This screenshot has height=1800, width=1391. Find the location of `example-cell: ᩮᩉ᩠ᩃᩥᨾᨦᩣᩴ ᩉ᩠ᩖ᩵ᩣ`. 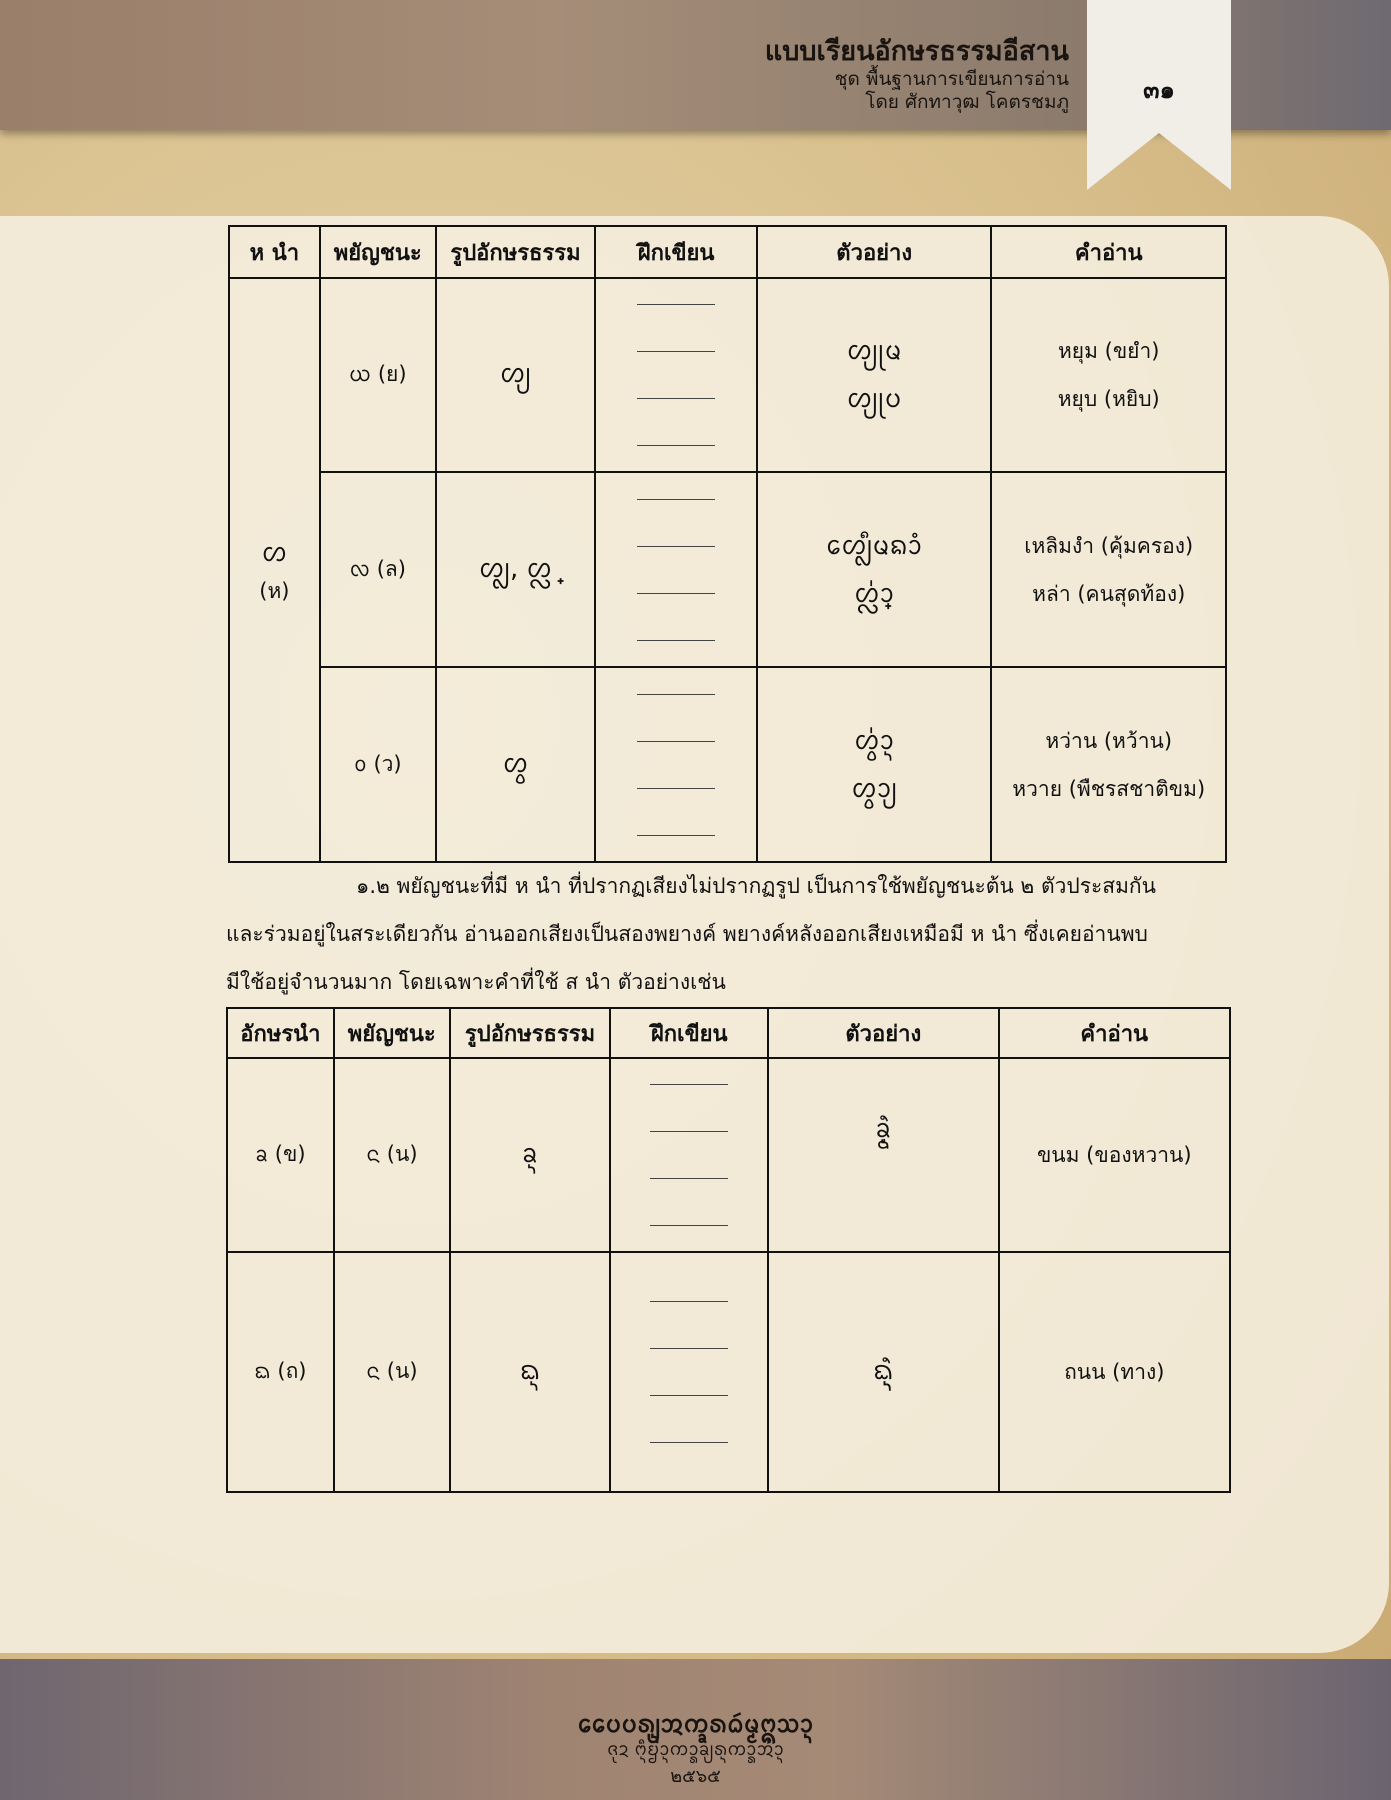

example-cell: ᩮᩉ᩠ᩃᩥᨾᨦᩣᩴ ᩉ᩠ᩖ᩵ᩣ is located at coordinates (874, 569).